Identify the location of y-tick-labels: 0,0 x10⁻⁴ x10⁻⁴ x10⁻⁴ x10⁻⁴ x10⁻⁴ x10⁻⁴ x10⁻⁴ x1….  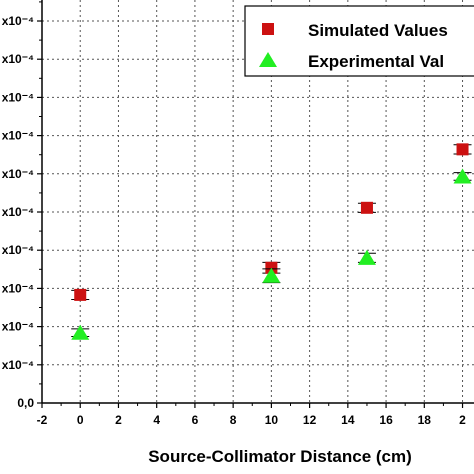
(18, 212).